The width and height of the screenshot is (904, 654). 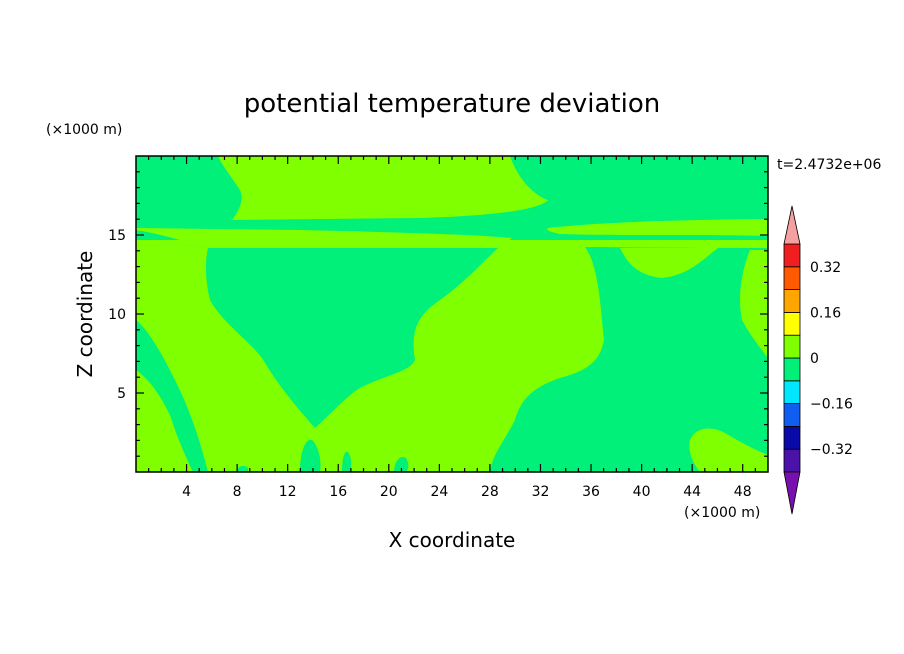 I want to click on x-tick-label: 28, so click(x=490, y=492).